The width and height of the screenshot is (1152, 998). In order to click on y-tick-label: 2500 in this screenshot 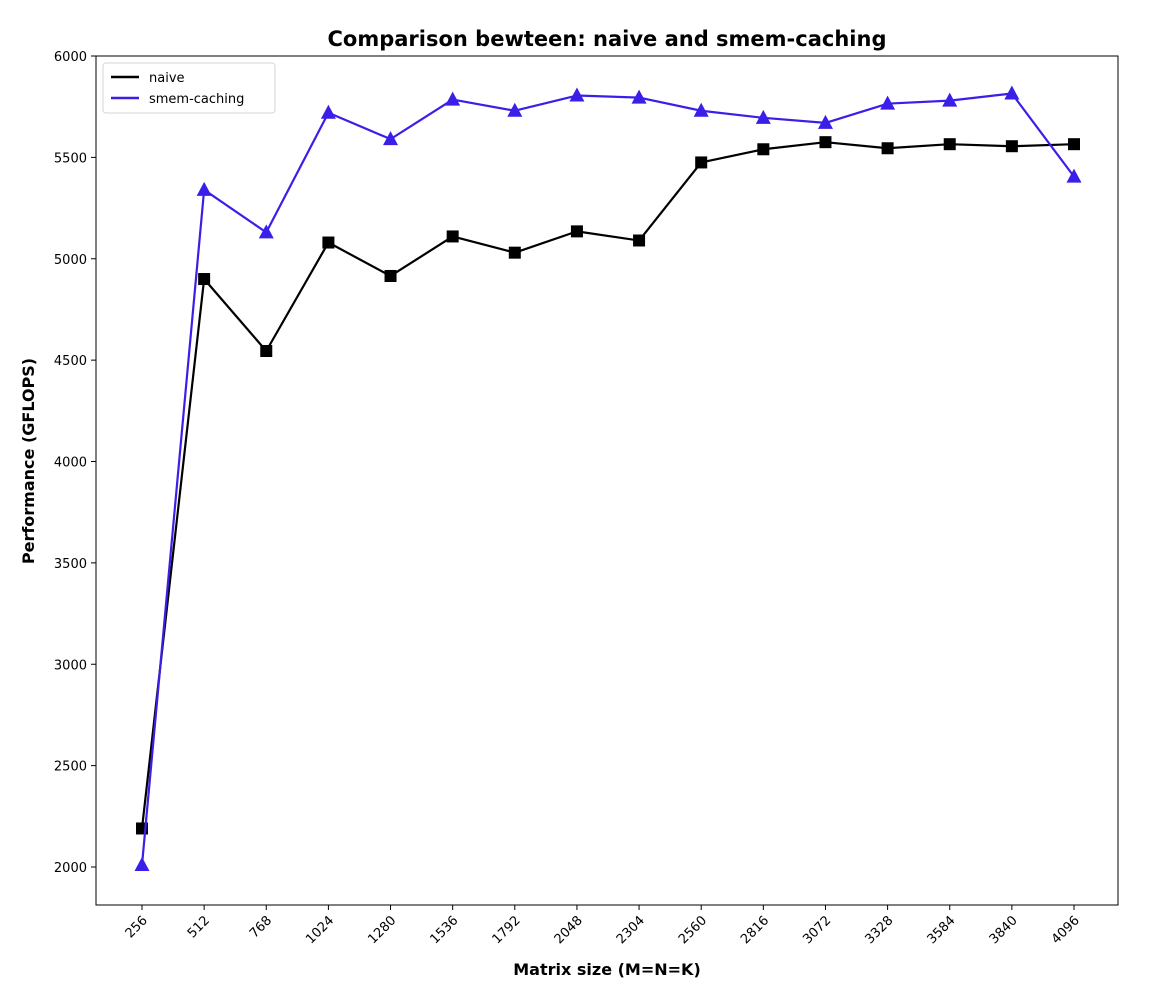, I will do `click(70, 767)`.